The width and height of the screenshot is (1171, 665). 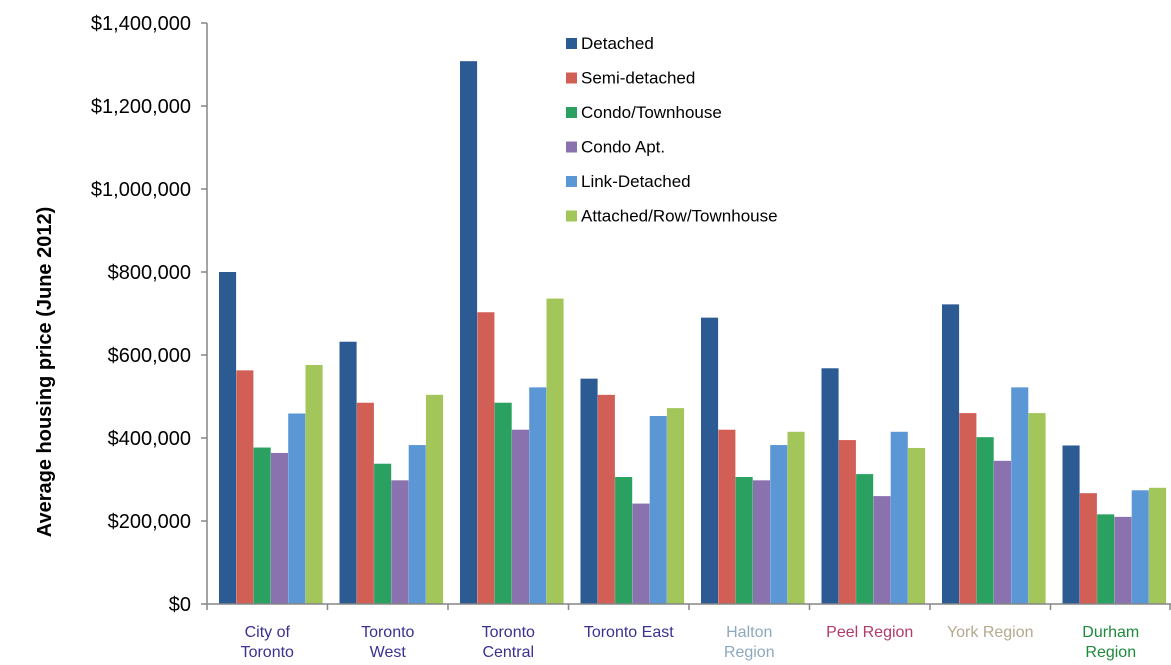 What do you see at coordinates (617, 43) in the screenshot?
I see `legend-label: Detached` at bounding box center [617, 43].